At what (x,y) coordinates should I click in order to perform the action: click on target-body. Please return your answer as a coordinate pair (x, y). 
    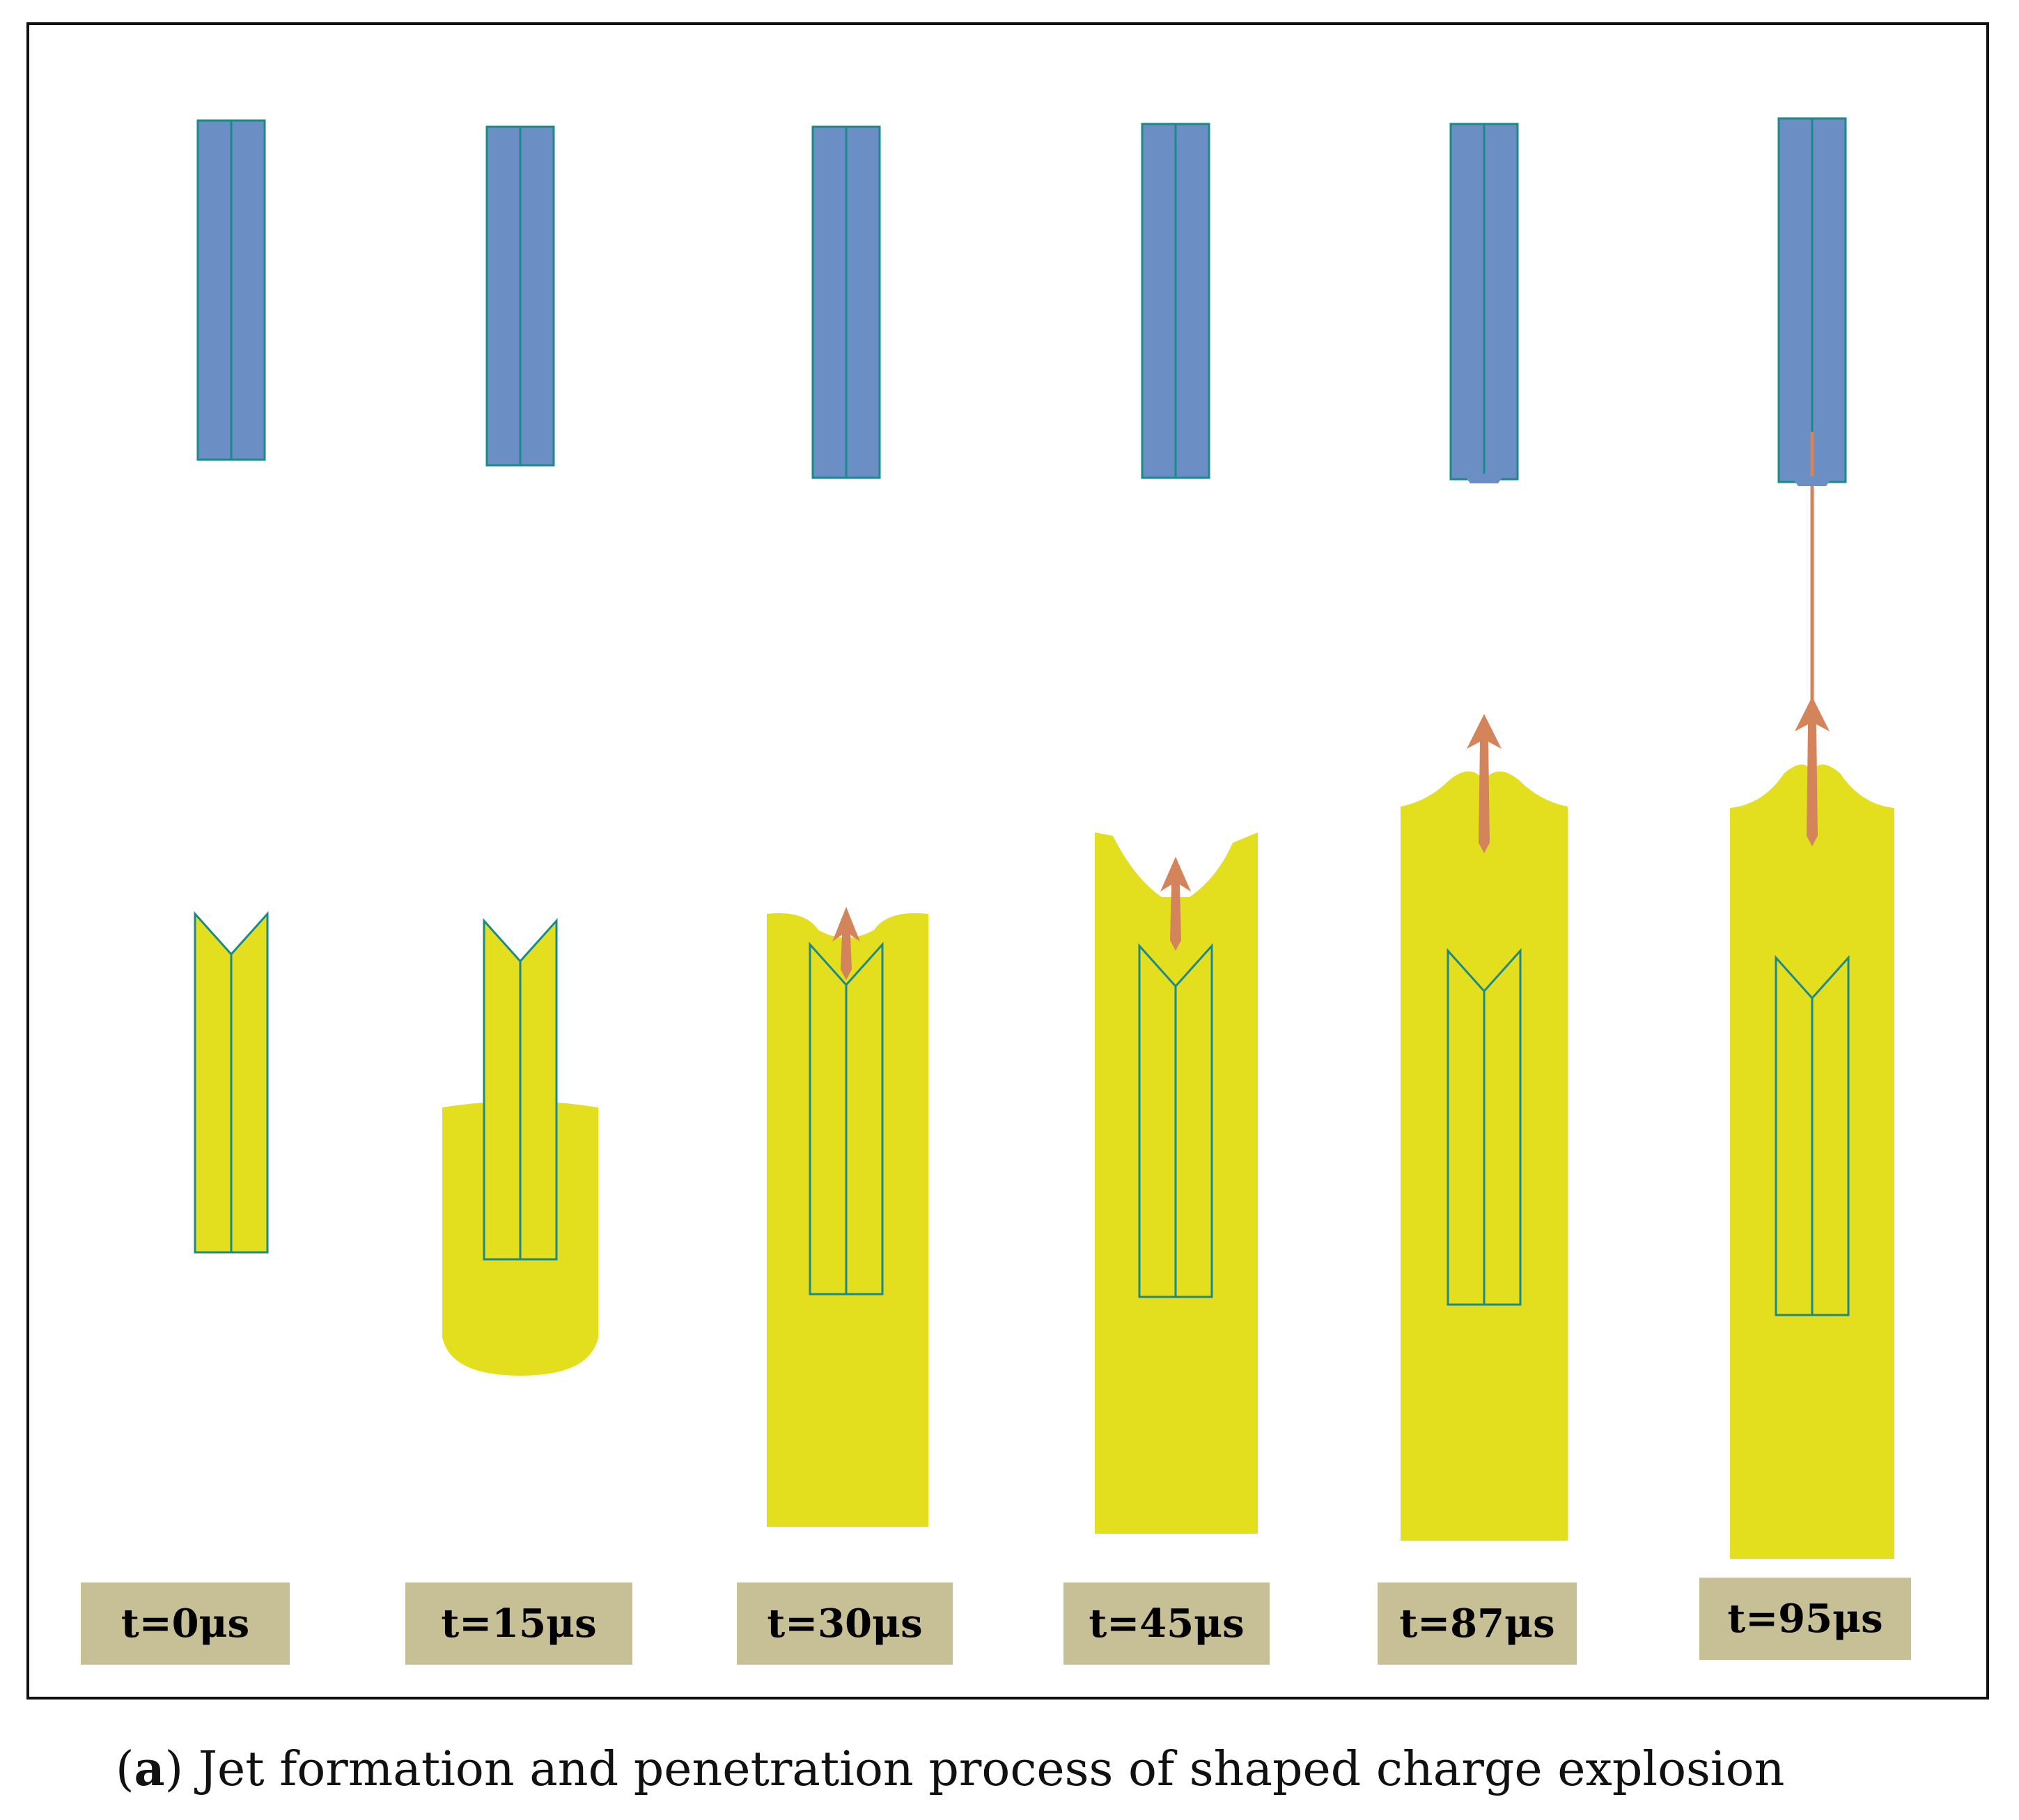
    Looking at the image, I should click on (847, 1220).